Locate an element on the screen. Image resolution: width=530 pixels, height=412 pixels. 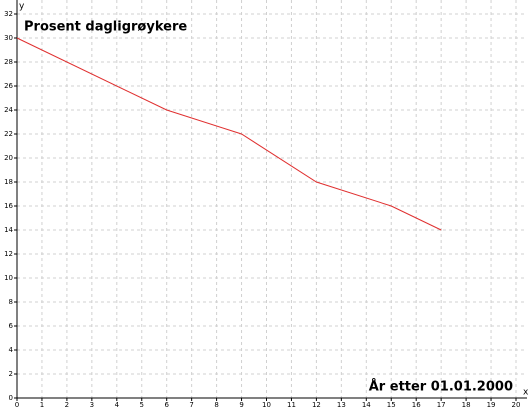
x-tick-label: 14 is located at coordinates (366, 405).